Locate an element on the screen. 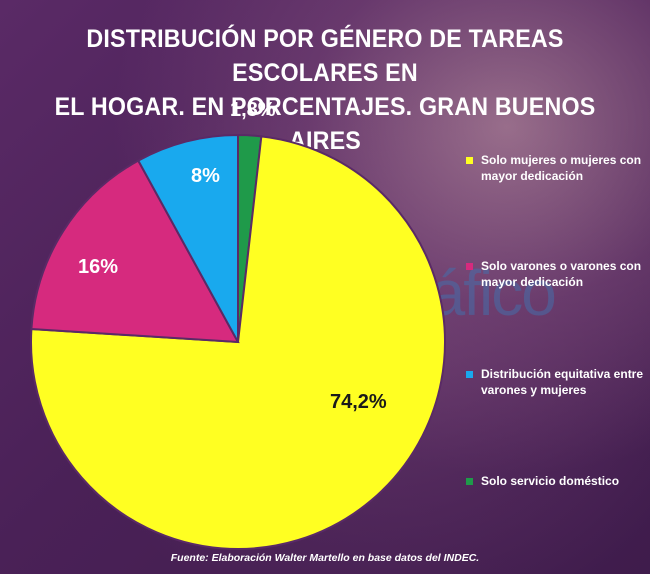 This screenshot has height=574, width=650. pie-label-equitativa: 8% is located at coordinates (205, 176).